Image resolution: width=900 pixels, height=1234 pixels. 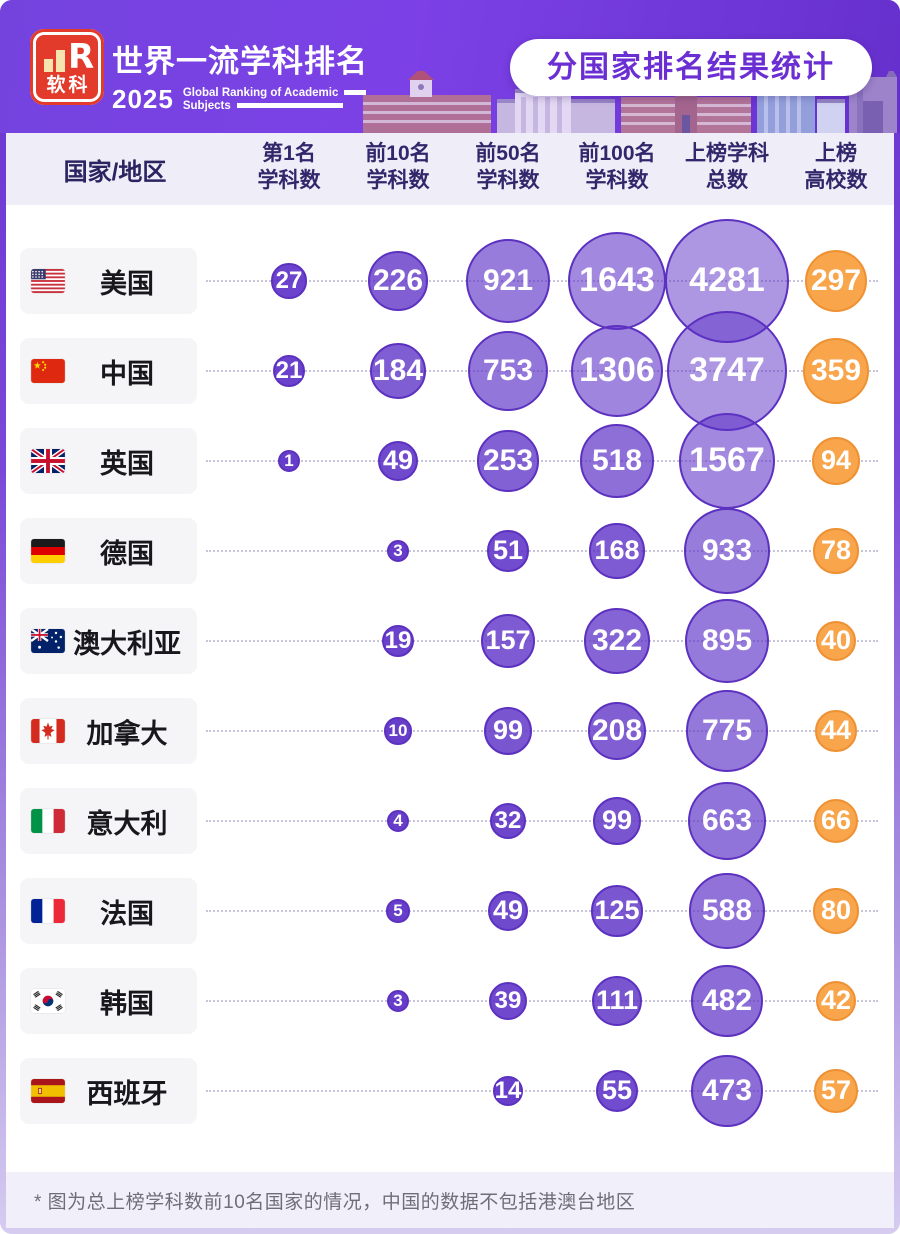 I want to click on page-title: 世界一流学科排名, so click(x=240, y=61).